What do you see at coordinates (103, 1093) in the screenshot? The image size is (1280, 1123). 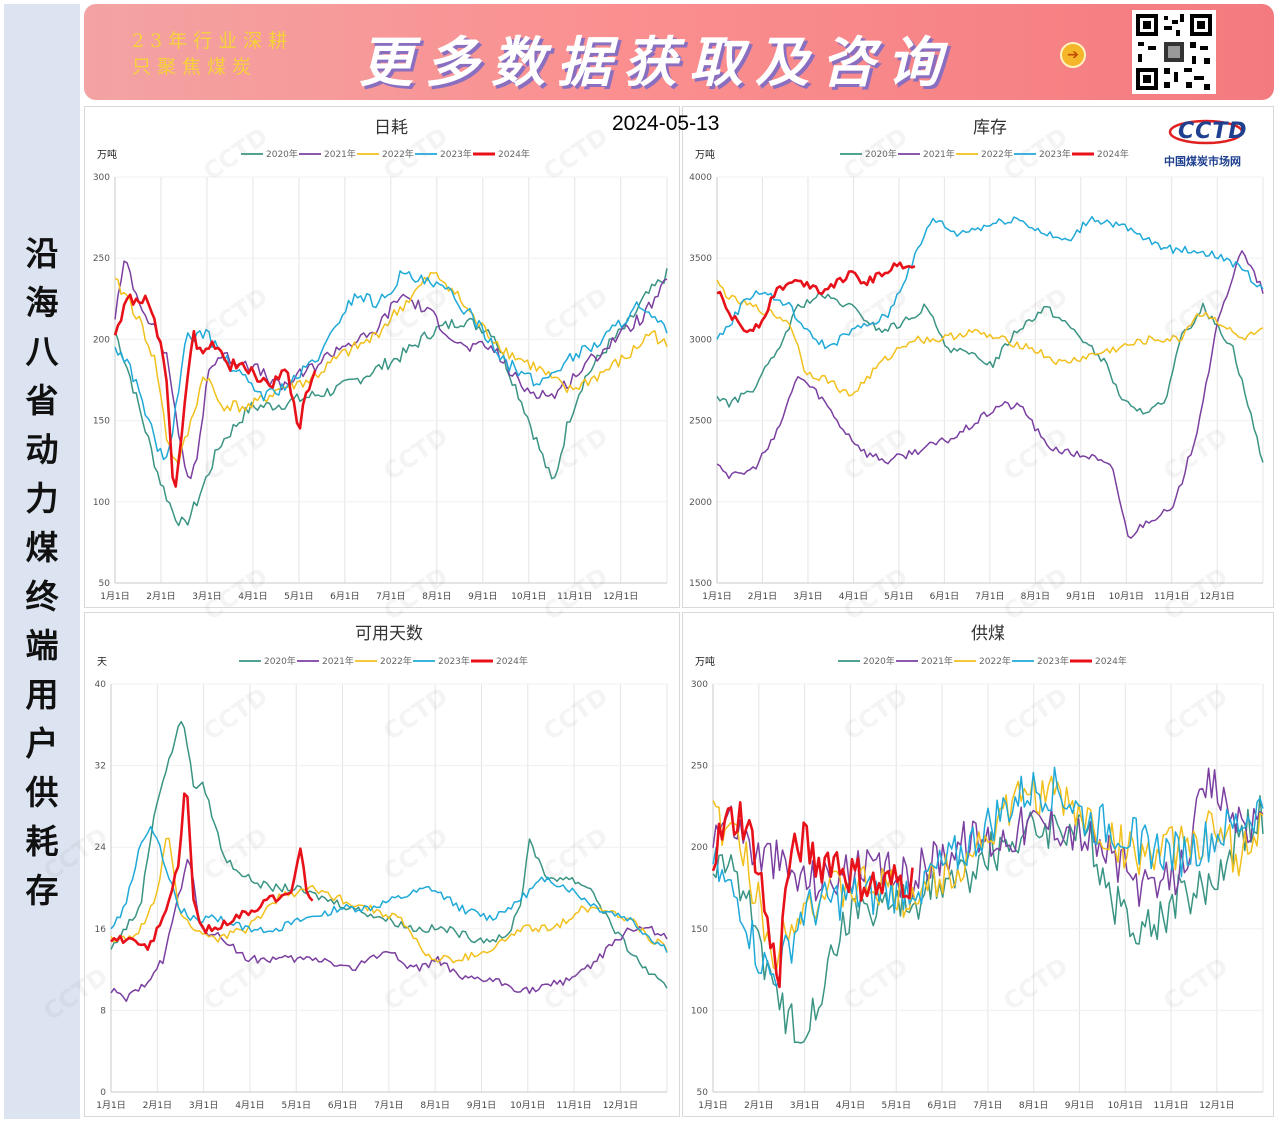 I see `y-tick-label: 0` at bounding box center [103, 1093].